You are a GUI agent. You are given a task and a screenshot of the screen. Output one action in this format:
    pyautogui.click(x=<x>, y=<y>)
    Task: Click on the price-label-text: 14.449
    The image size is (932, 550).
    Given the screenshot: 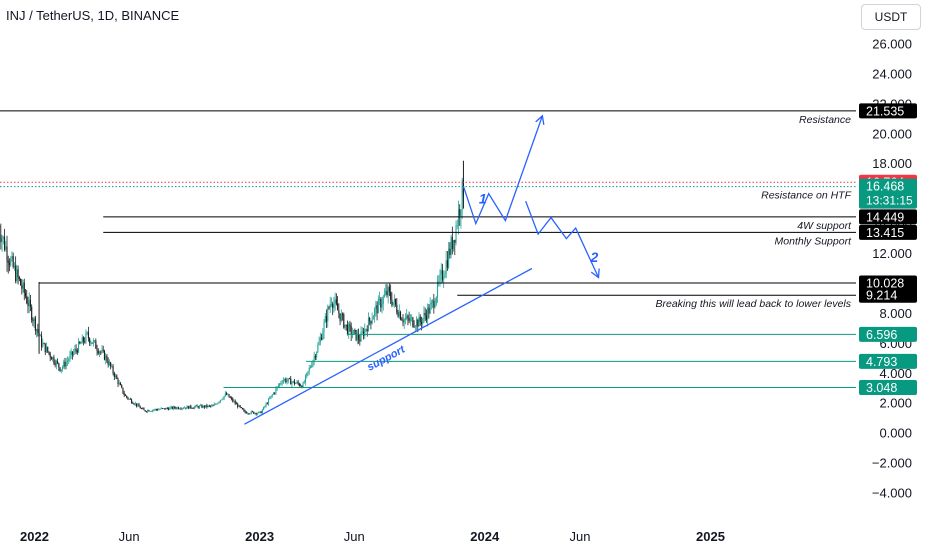 What is the action you would take?
    pyautogui.click(x=885, y=217)
    